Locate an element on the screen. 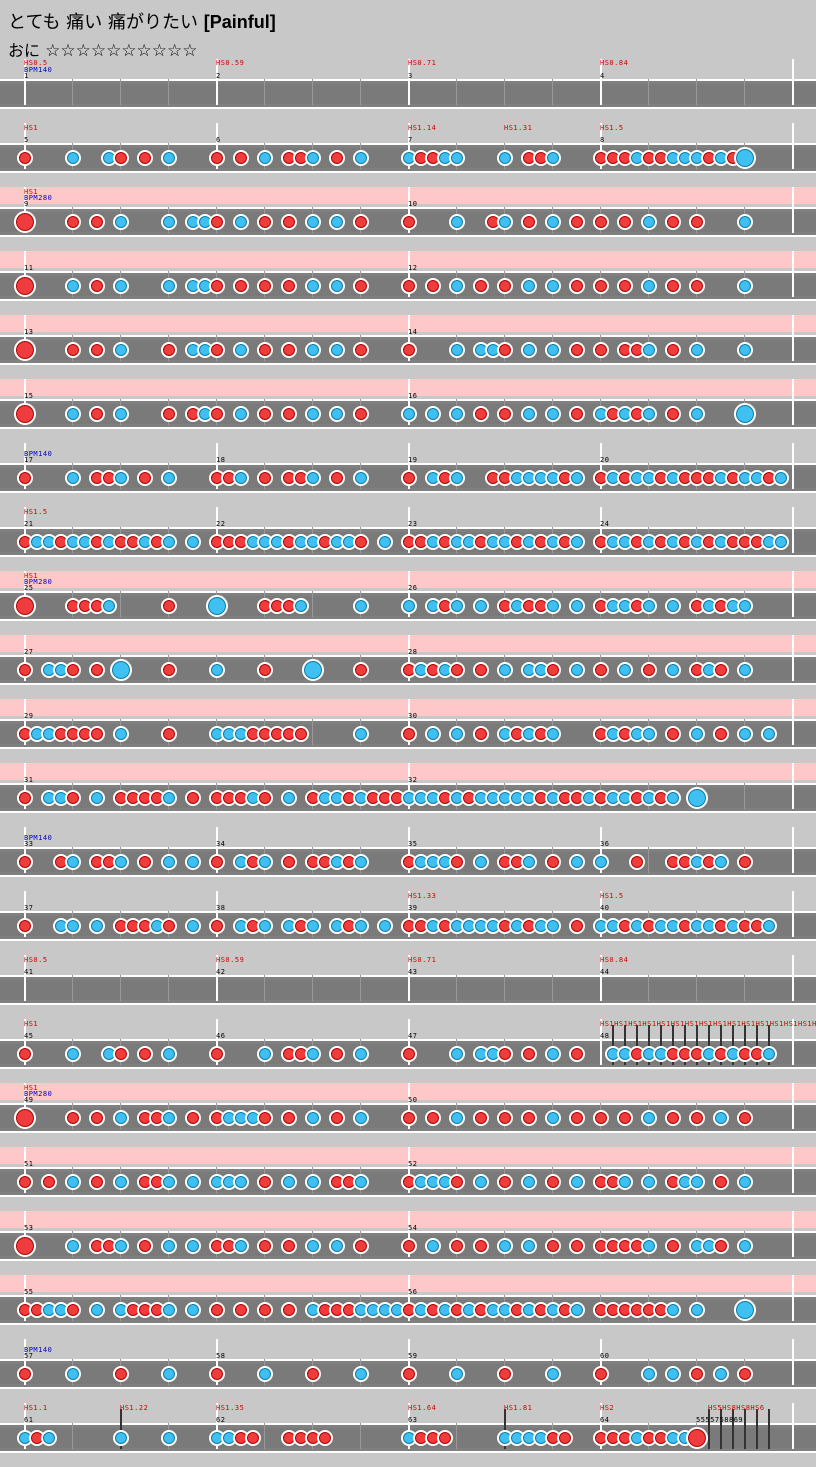 The width and height of the screenshot is (816, 1467). measure-number: 37 is located at coordinates (29, 908).